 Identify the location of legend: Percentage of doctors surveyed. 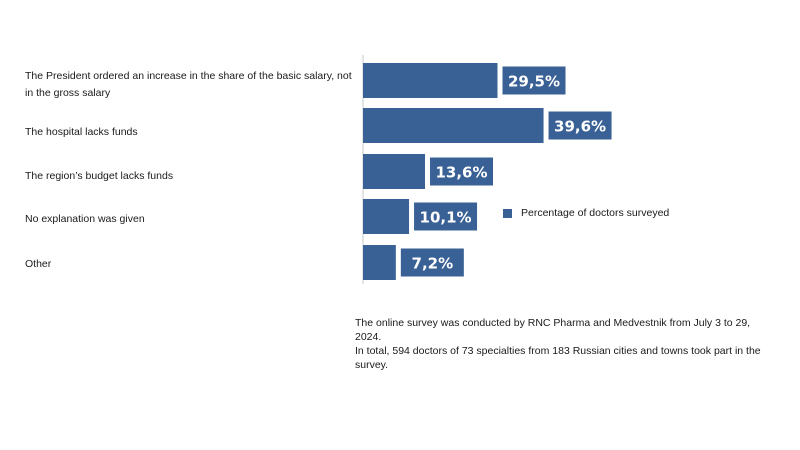
(586, 213).